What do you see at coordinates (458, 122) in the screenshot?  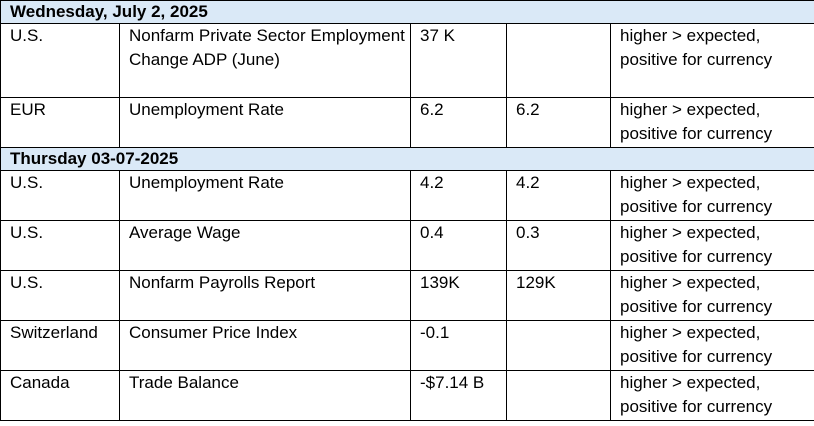 I see `actual-value-cell: 6.2` at bounding box center [458, 122].